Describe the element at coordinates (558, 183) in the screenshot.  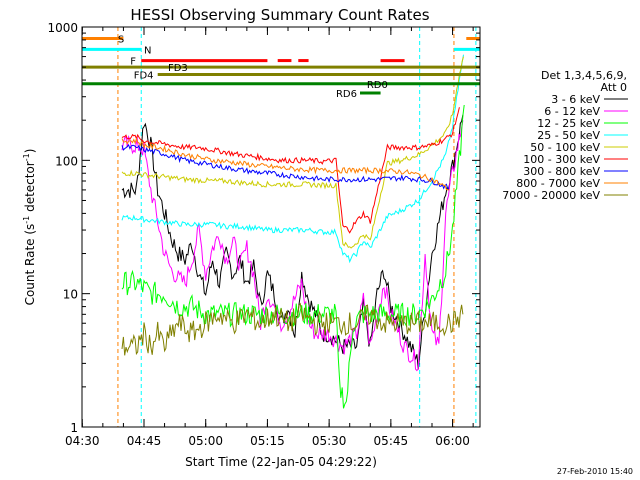
I see `legend-item-label: 800 - 7000 keV` at that location.